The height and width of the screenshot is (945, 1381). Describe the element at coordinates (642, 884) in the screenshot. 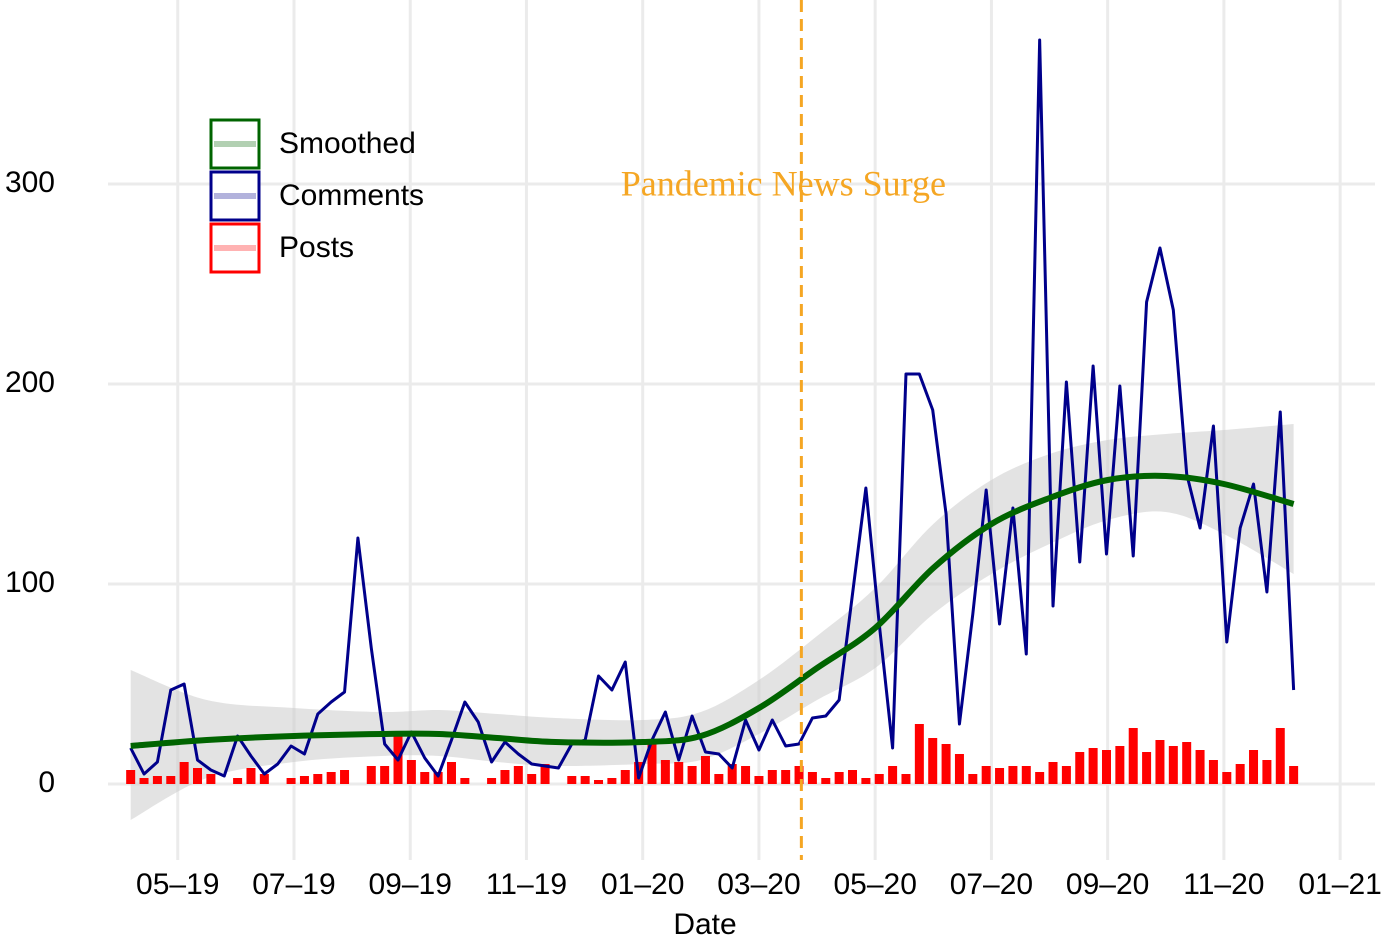

I see `x-tick-label: 01–20` at that location.